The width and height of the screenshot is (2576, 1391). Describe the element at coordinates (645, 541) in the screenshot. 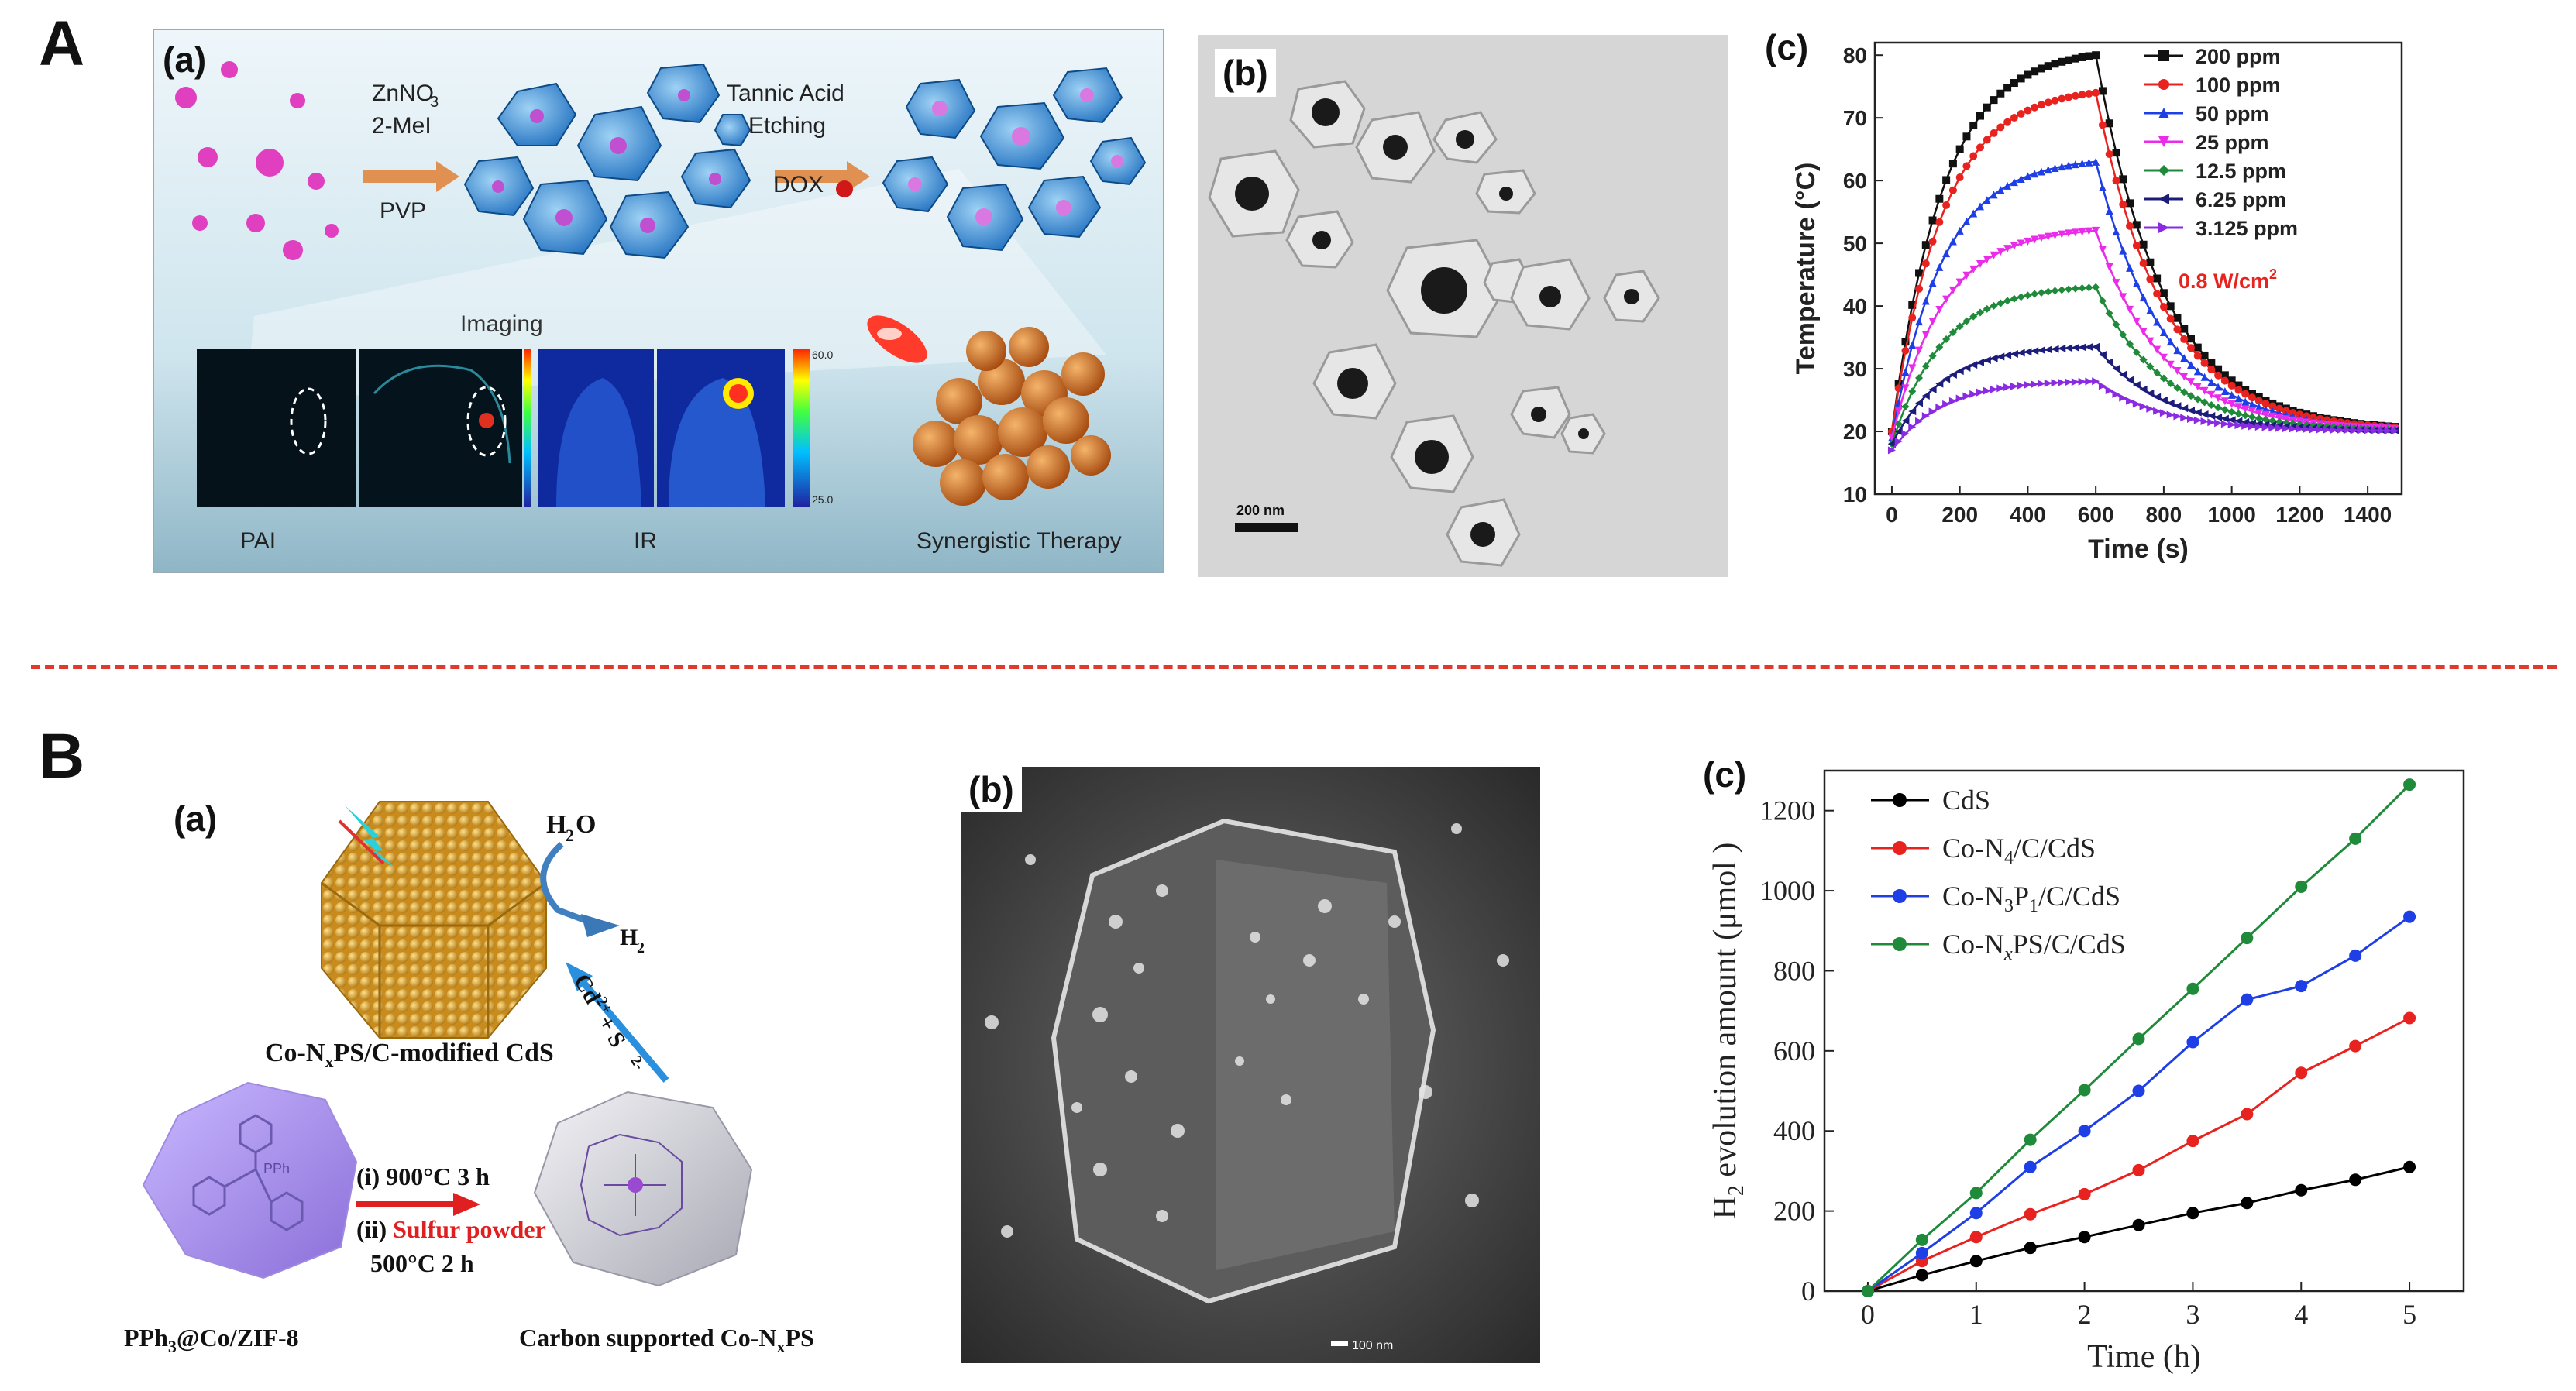

I see `ir-label: IR` at that location.